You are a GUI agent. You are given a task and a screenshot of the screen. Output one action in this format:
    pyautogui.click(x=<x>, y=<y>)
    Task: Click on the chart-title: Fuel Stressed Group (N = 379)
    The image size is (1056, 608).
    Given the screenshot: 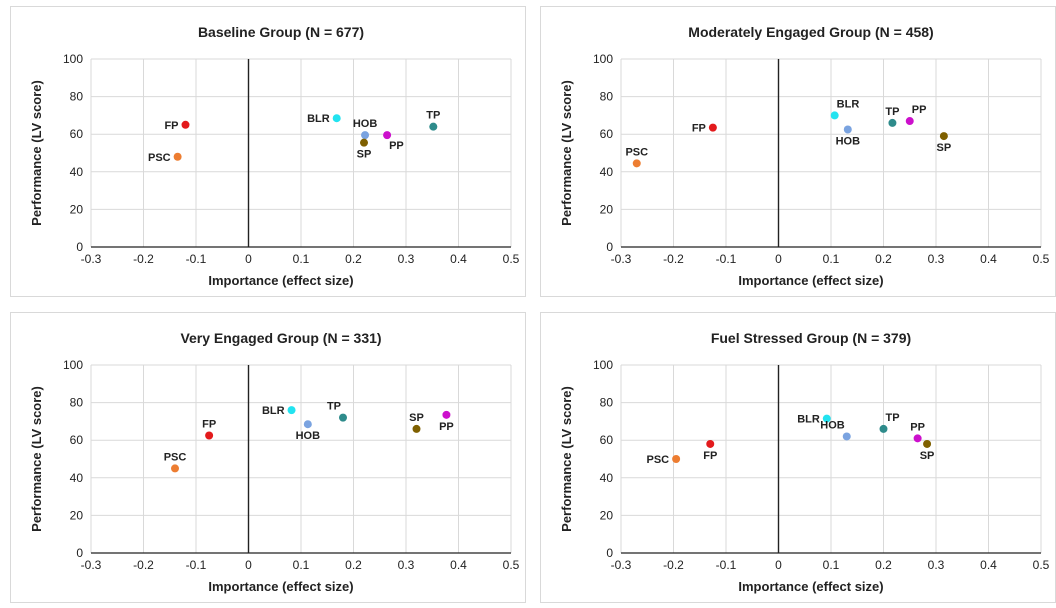 What is the action you would take?
    pyautogui.click(x=811, y=338)
    